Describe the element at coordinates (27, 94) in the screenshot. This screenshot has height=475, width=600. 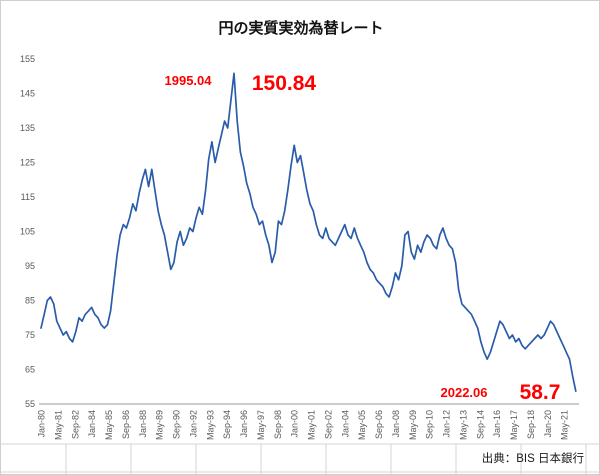
I see `y-tick-label: 145` at that location.